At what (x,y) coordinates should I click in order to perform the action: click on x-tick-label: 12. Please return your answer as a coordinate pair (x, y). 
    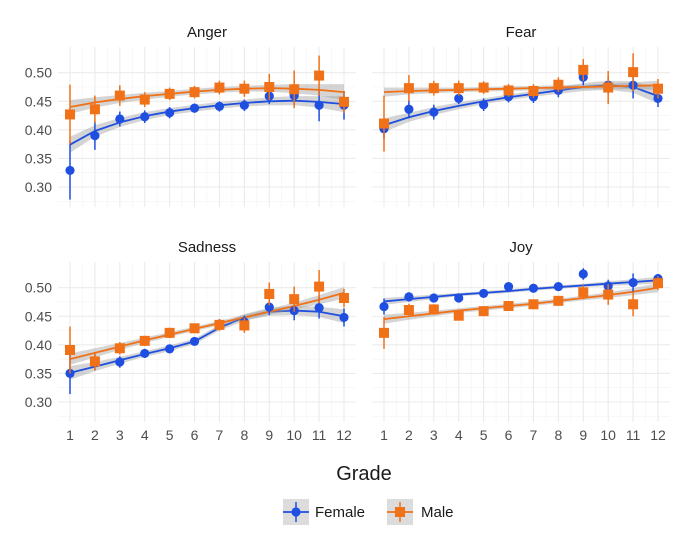
    Looking at the image, I should click on (344, 435).